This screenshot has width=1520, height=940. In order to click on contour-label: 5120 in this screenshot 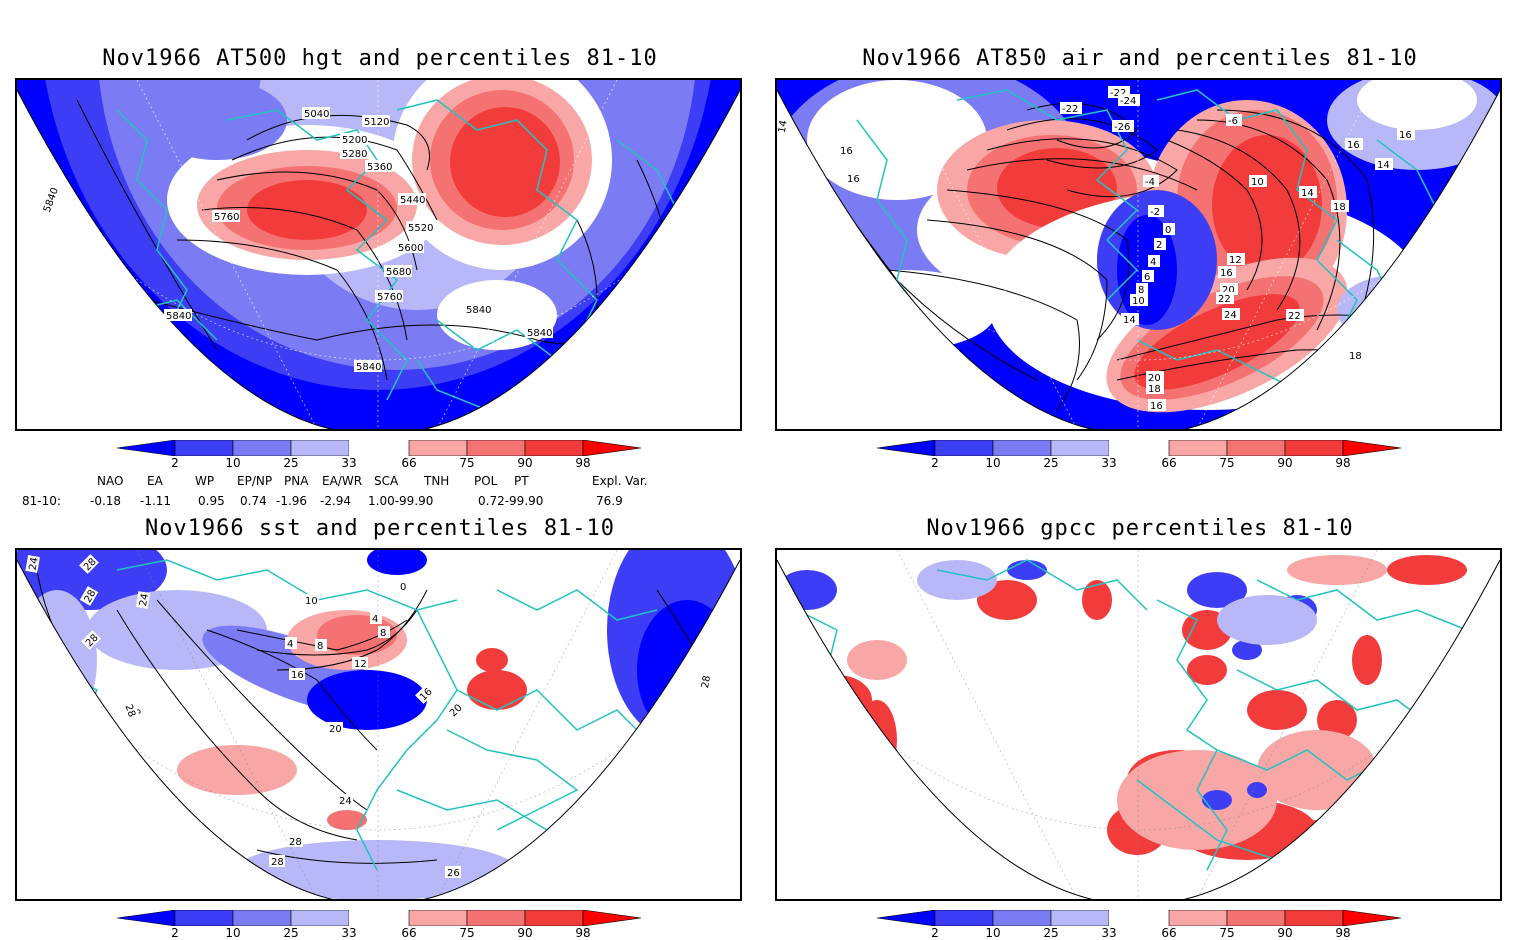, I will do `click(376, 121)`.